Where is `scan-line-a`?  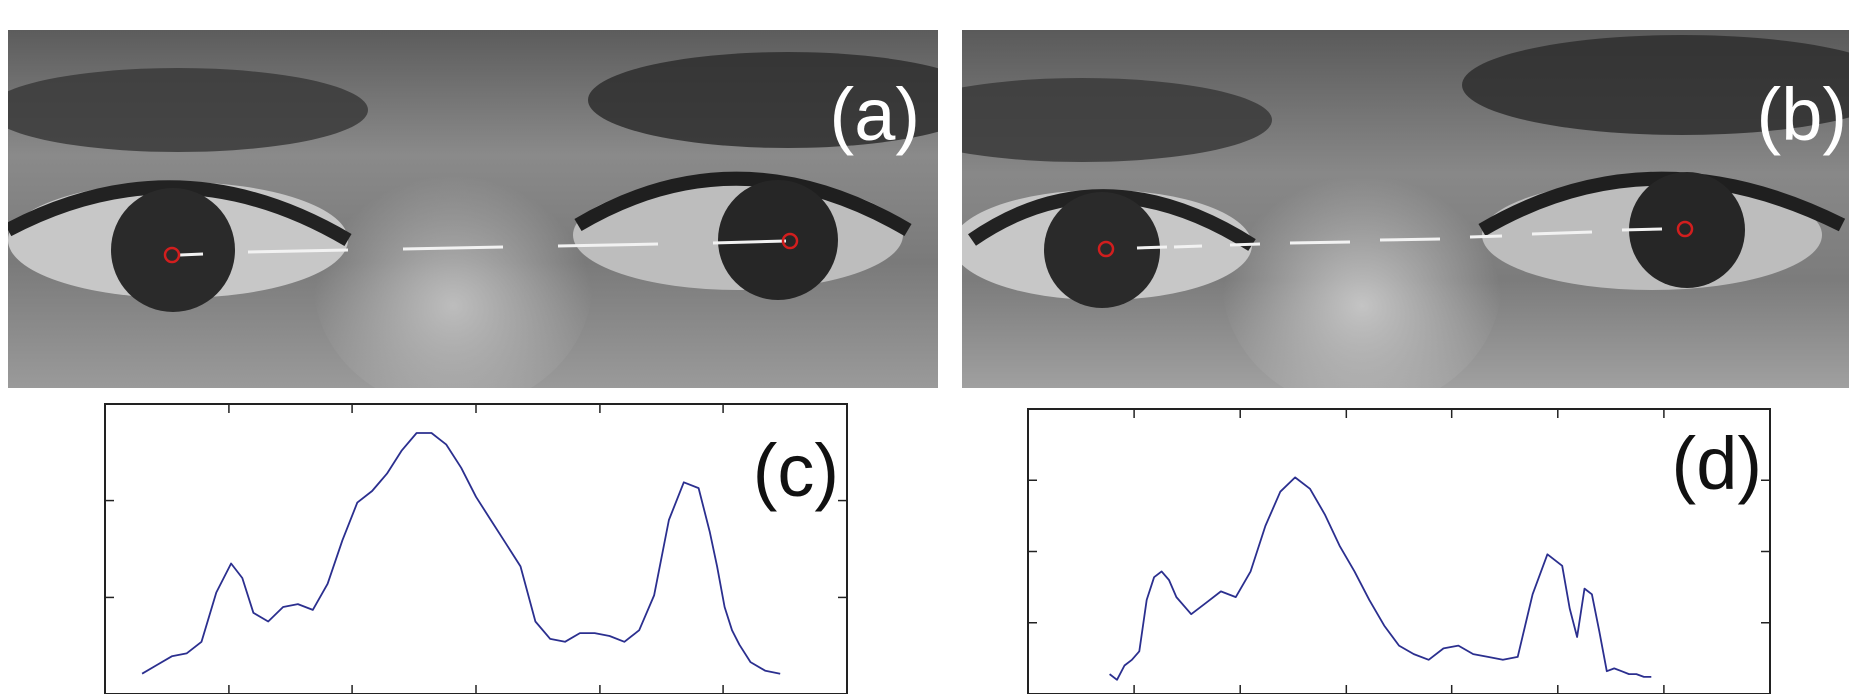 scan-line-a is located at coordinates (483, 248).